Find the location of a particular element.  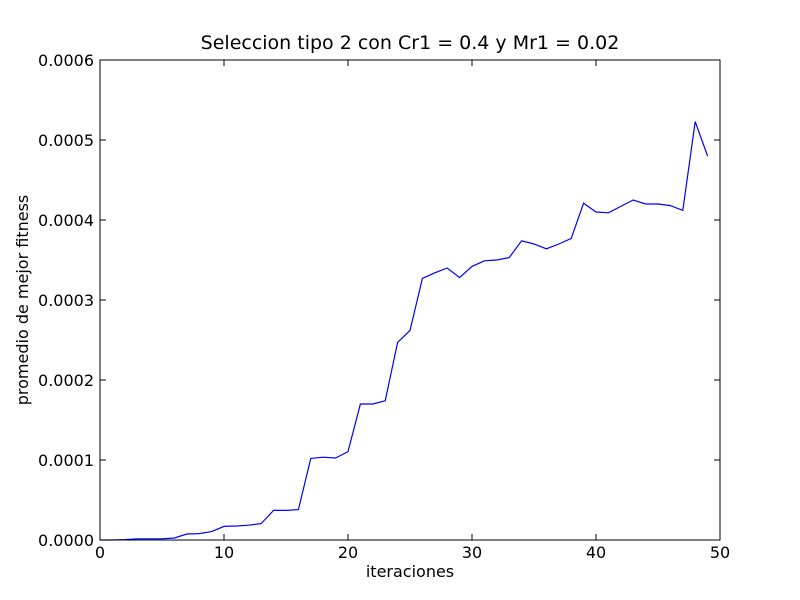

y-tick-label: 0.0006 is located at coordinates (66, 60).